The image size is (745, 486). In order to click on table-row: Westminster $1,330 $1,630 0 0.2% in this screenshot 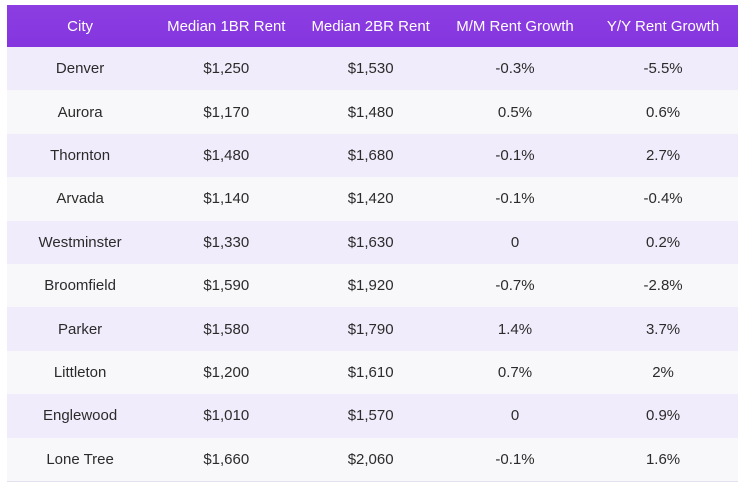, I will do `click(372, 242)`.